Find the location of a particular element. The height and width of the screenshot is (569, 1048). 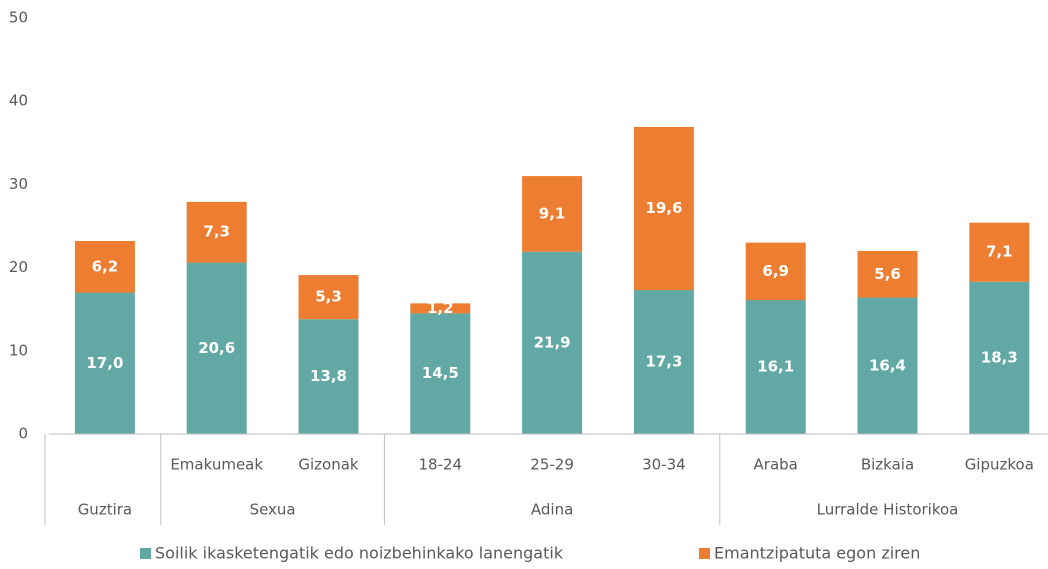

data-label: 20,6 is located at coordinates (216, 348).